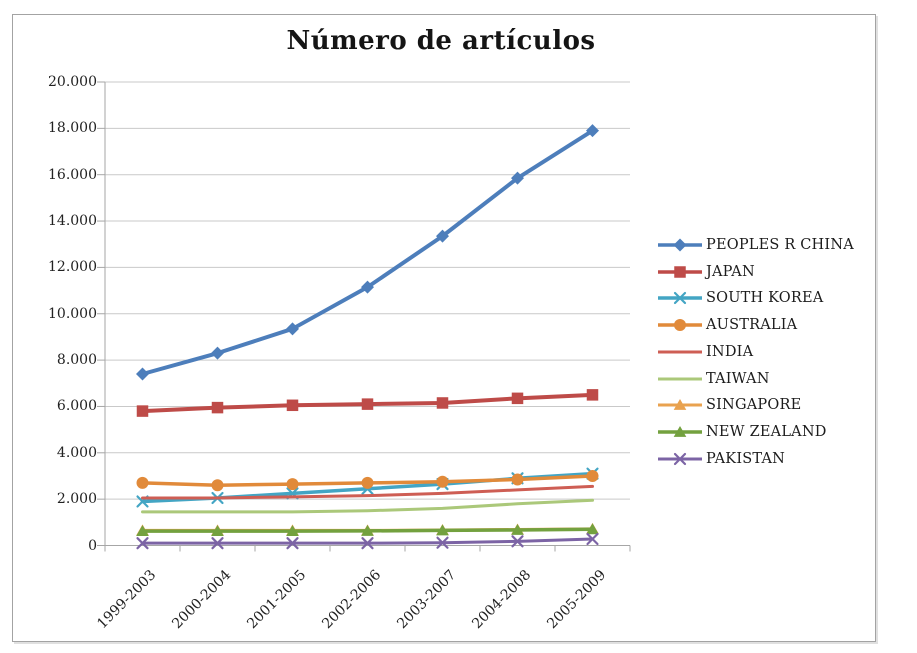 The height and width of the screenshot is (653, 917). I want to click on legend-item-peoples-r-china: PEOPLES R CHINA, so click(755, 245).